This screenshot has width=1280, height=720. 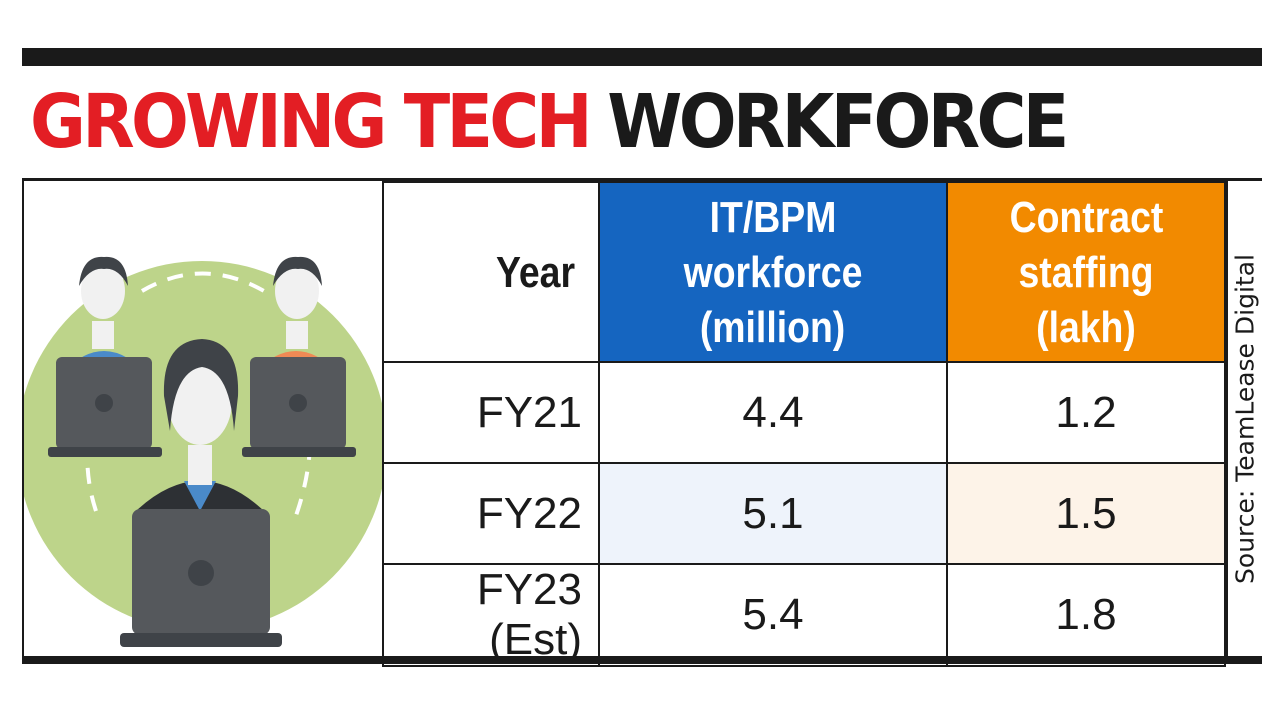 I want to click on table-row: FY21 4.4 1.2, so click(x=804, y=412).